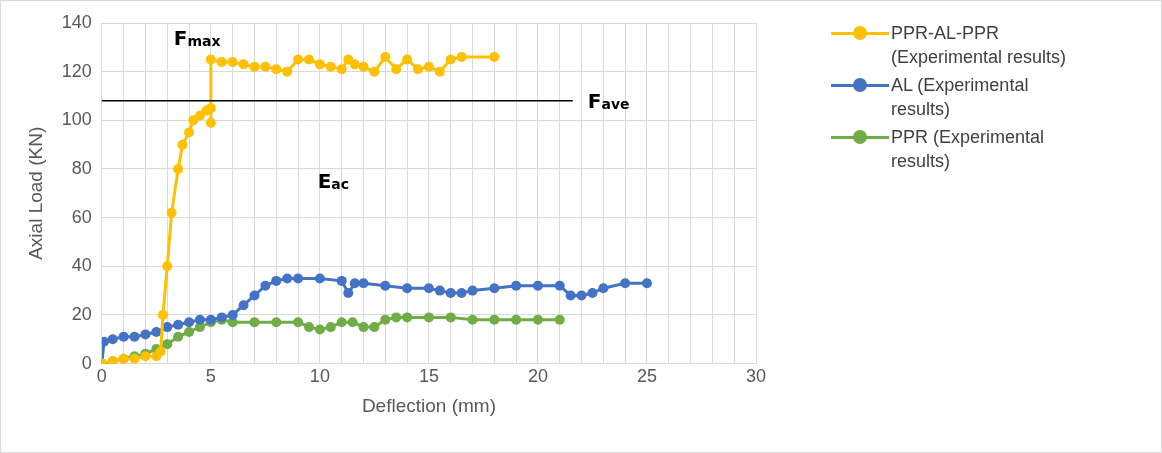 The image size is (1162, 453). What do you see at coordinates (76, 119) in the screenshot?
I see `y-tick-label: 100` at bounding box center [76, 119].